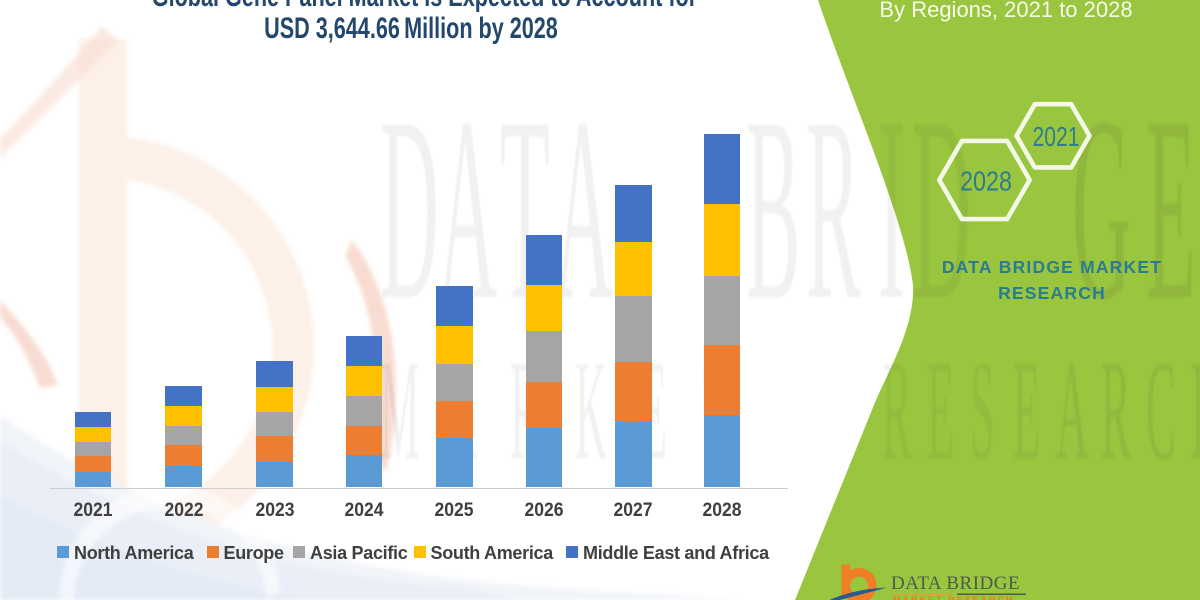 The image size is (1200, 600). What do you see at coordinates (1056, 136) in the screenshot?
I see `svg-text: 2021` at bounding box center [1056, 136].